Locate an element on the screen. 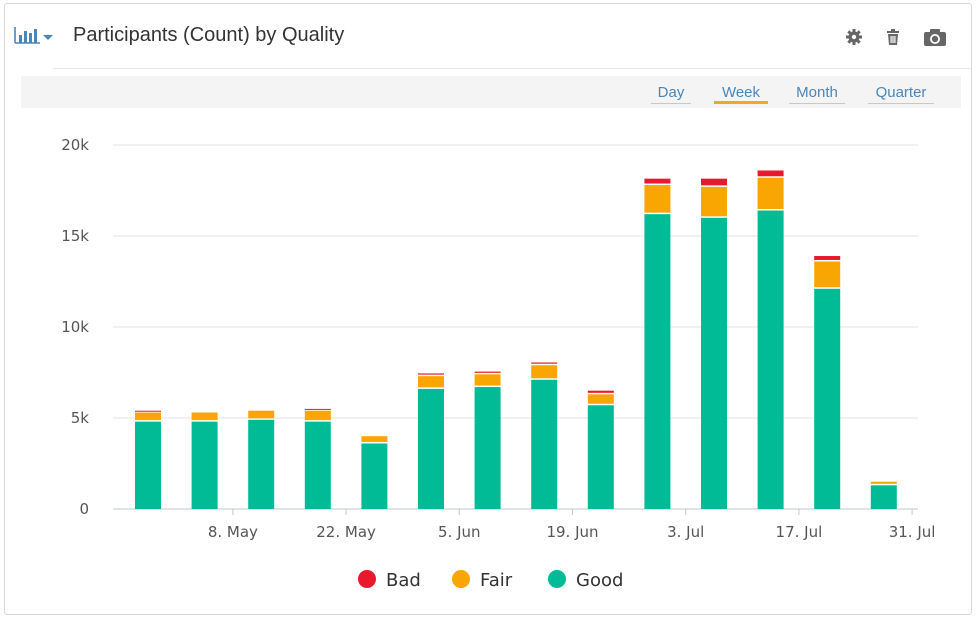 Image resolution: width=976 pixels, height=619 pixels. chart-type-dropdown is located at coordinates (35, 36).